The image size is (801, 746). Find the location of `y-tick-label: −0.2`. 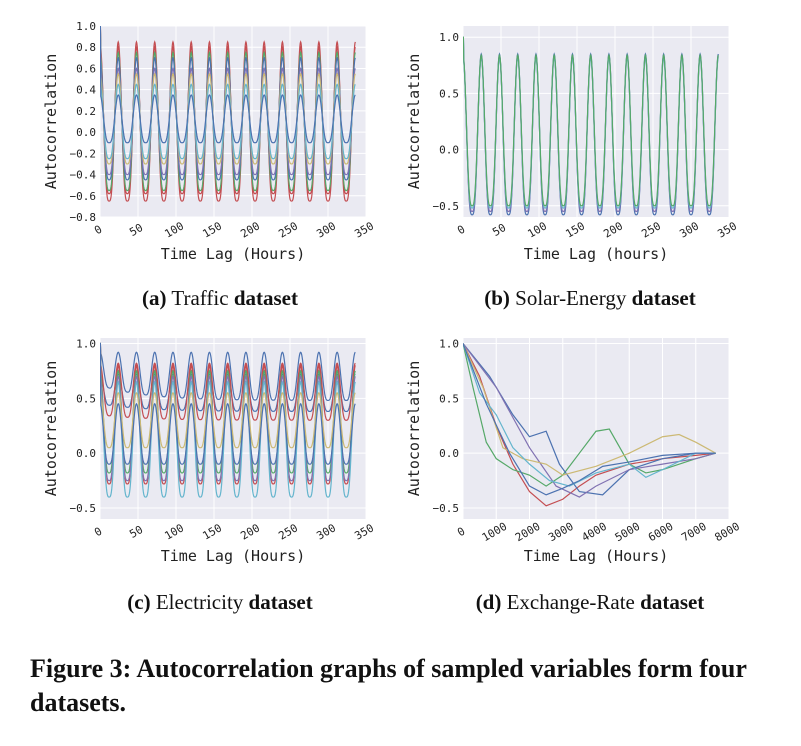

y-tick-label: −0.2 is located at coordinates (83, 153).